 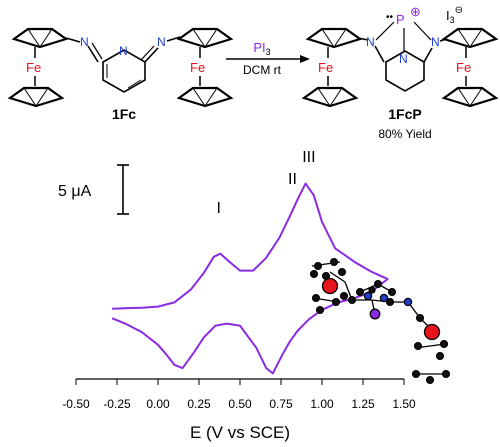 I want to click on peak-label: I, so click(x=218, y=208).